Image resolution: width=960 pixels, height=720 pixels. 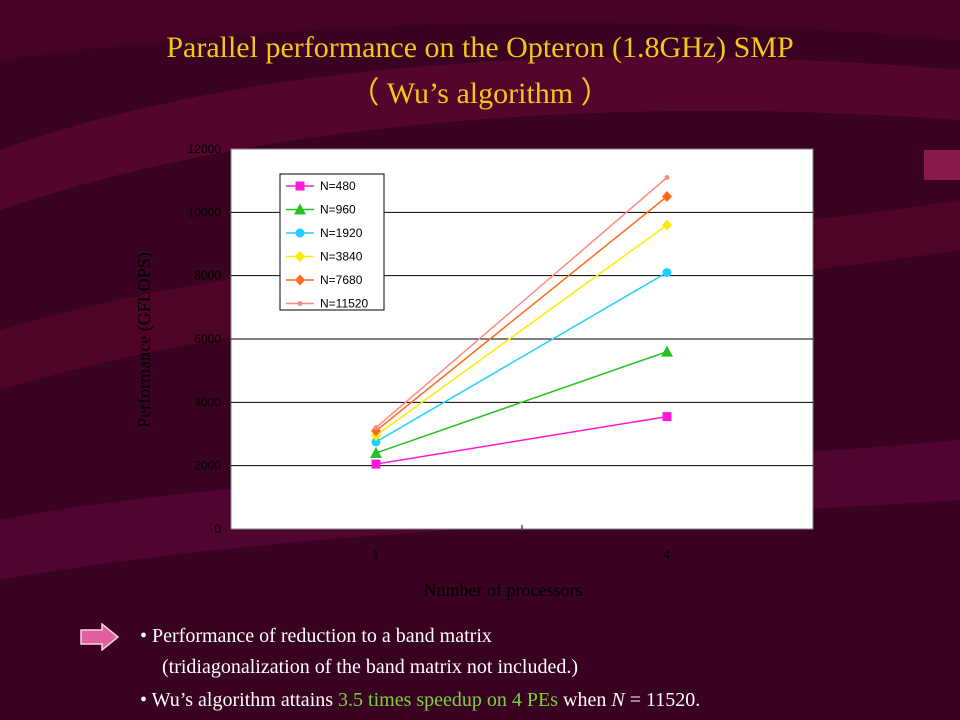 I want to click on decorative-tab, so click(x=942, y=165).